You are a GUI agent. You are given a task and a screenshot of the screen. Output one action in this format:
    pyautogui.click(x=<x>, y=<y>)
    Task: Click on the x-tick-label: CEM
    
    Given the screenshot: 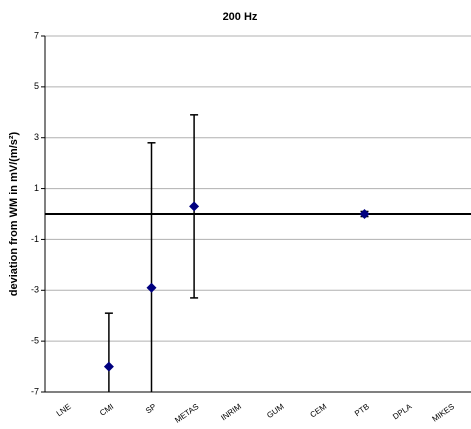 What is the action you would take?
    pyautogui.click(x=319, y=411)
    